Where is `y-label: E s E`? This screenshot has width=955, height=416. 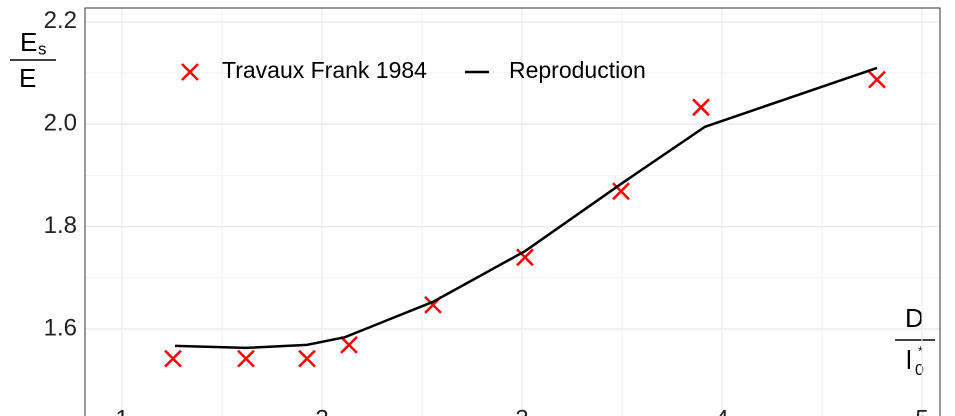
y-label: E s E is located at coordinates (33, 60).